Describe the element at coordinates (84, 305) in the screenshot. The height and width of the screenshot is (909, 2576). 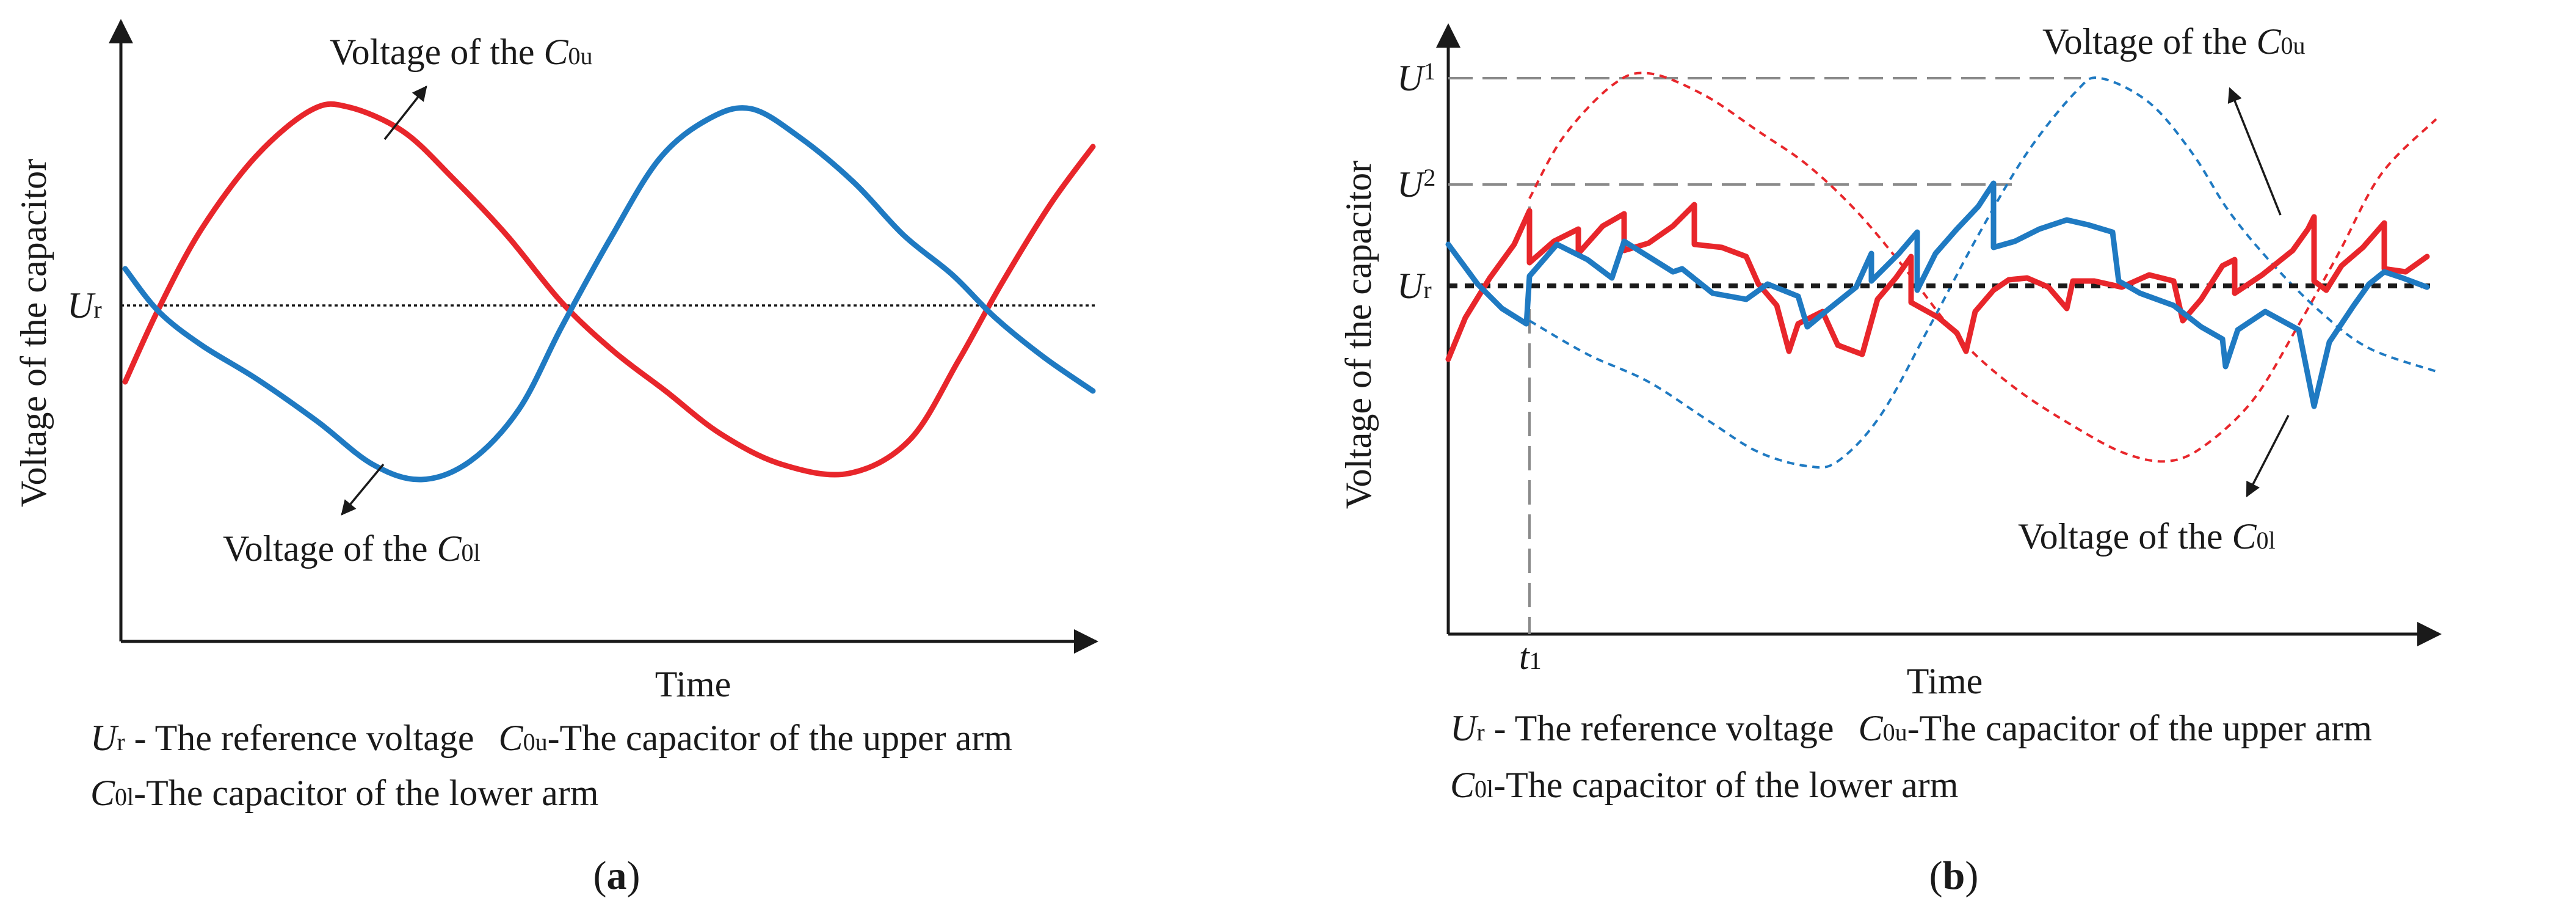
I see `panel-a-ref-tick-label: Ur` at that location.